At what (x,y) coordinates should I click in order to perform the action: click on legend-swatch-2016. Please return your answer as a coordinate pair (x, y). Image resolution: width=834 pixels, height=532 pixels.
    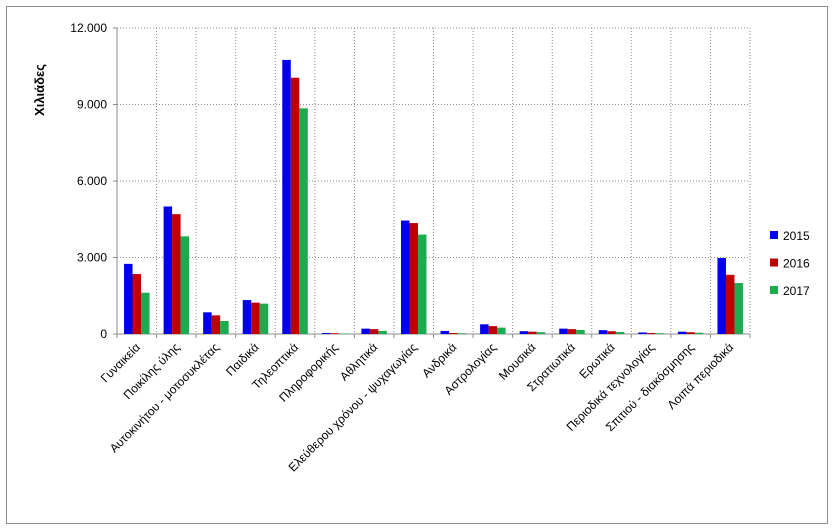
    Looking at the image, I should click on (774, 262).